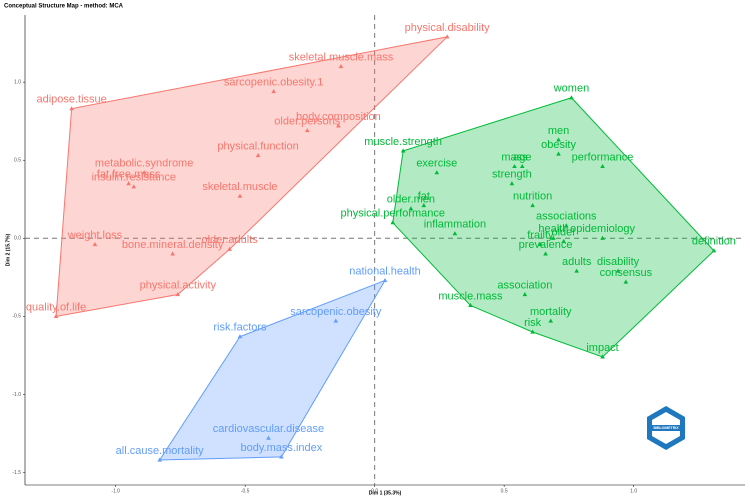  Describe the element at coordinates (16, 473) in the screenshot. I see `y-tick-label: -1.5` at that location.